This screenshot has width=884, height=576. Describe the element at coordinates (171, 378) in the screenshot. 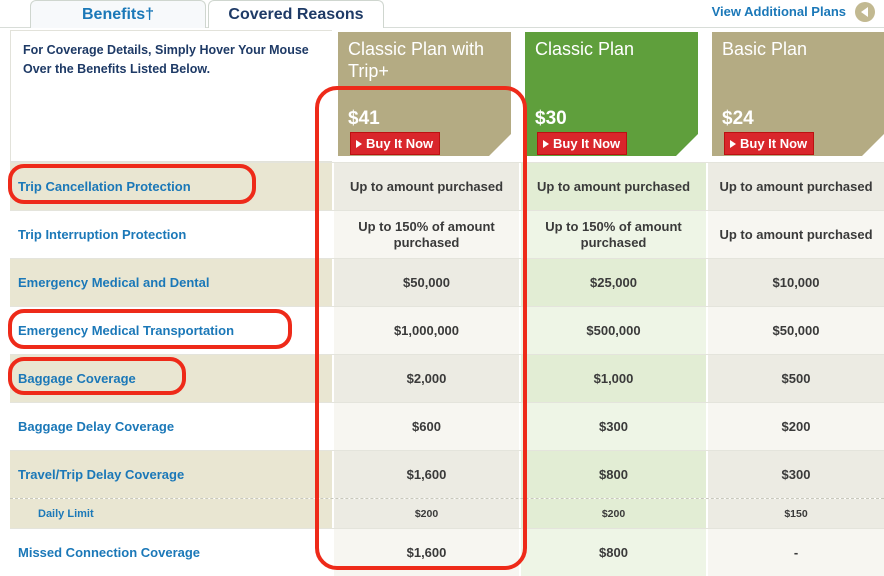

I see `benefit-link: Baggage Coverage` at that location.